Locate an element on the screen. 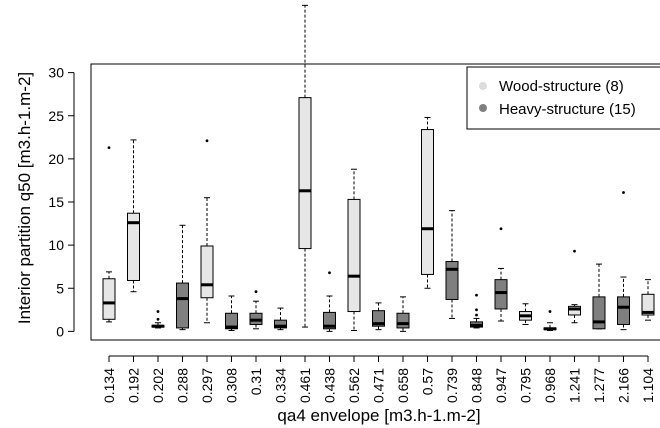 The height and width of the screenshot is (428, 660). x-tick-label: 0.739 is located at coordinates (452, 385).